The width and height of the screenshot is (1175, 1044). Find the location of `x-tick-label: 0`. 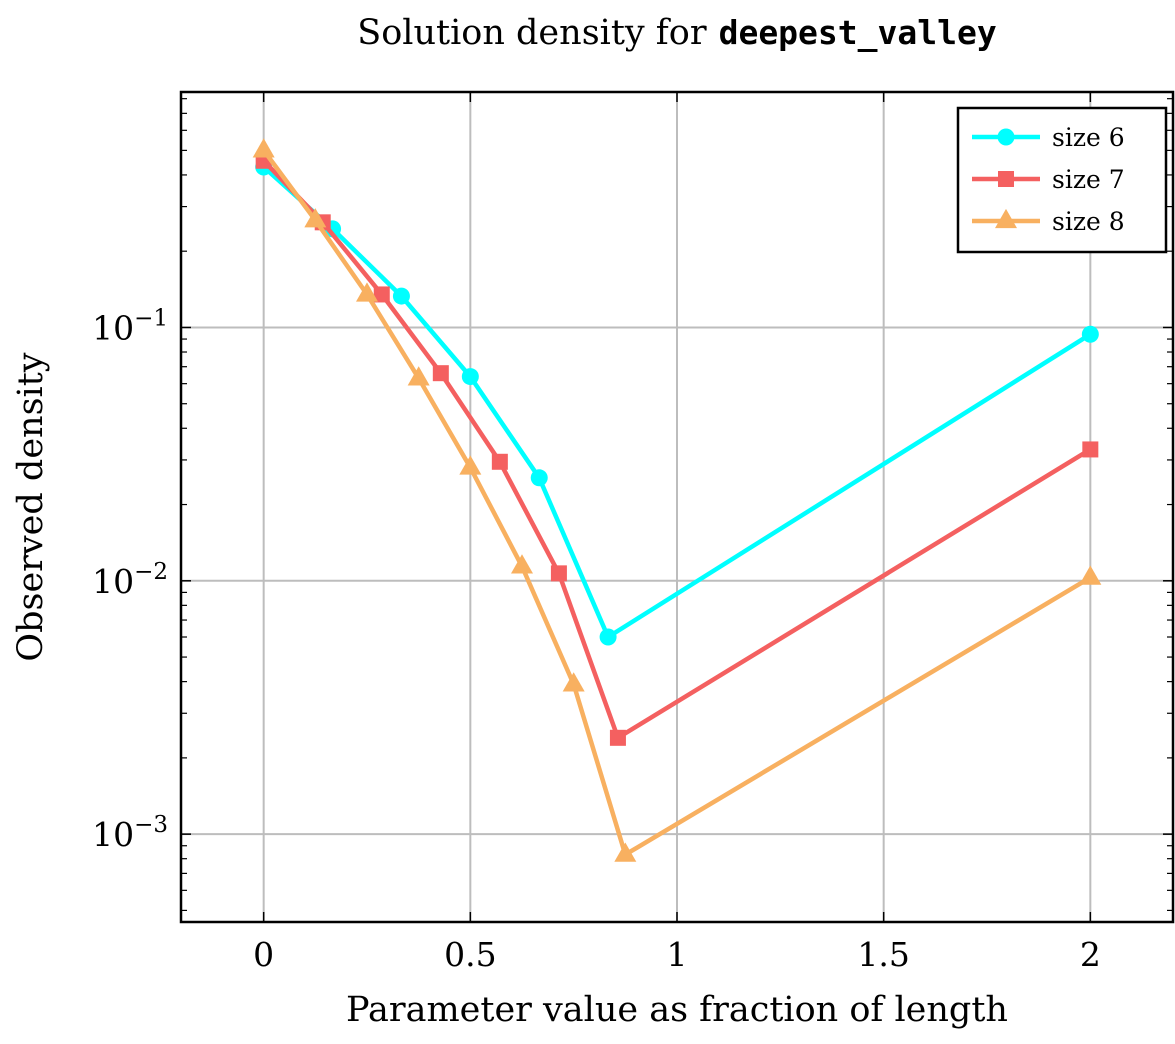

x-tick-label: 0 is located at coordinates (263, 954).